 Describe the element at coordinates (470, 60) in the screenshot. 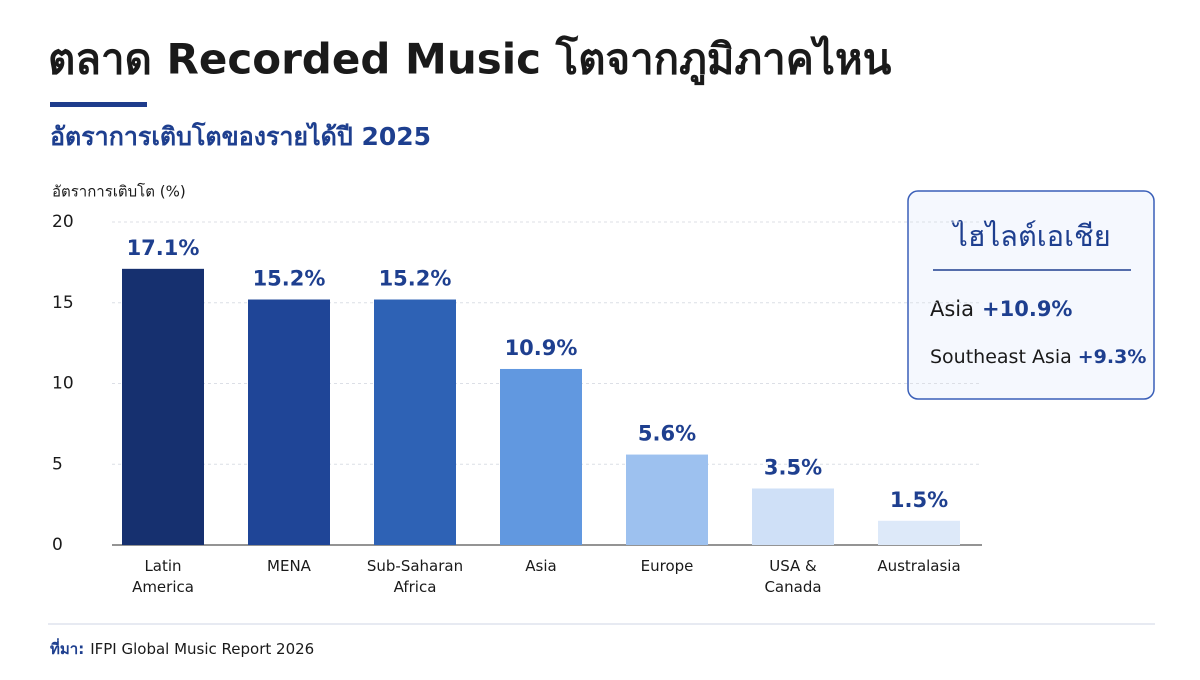

I see `chart-title: ตลาด Recorded Music โตจากภูมิภาคไหน` at that location.